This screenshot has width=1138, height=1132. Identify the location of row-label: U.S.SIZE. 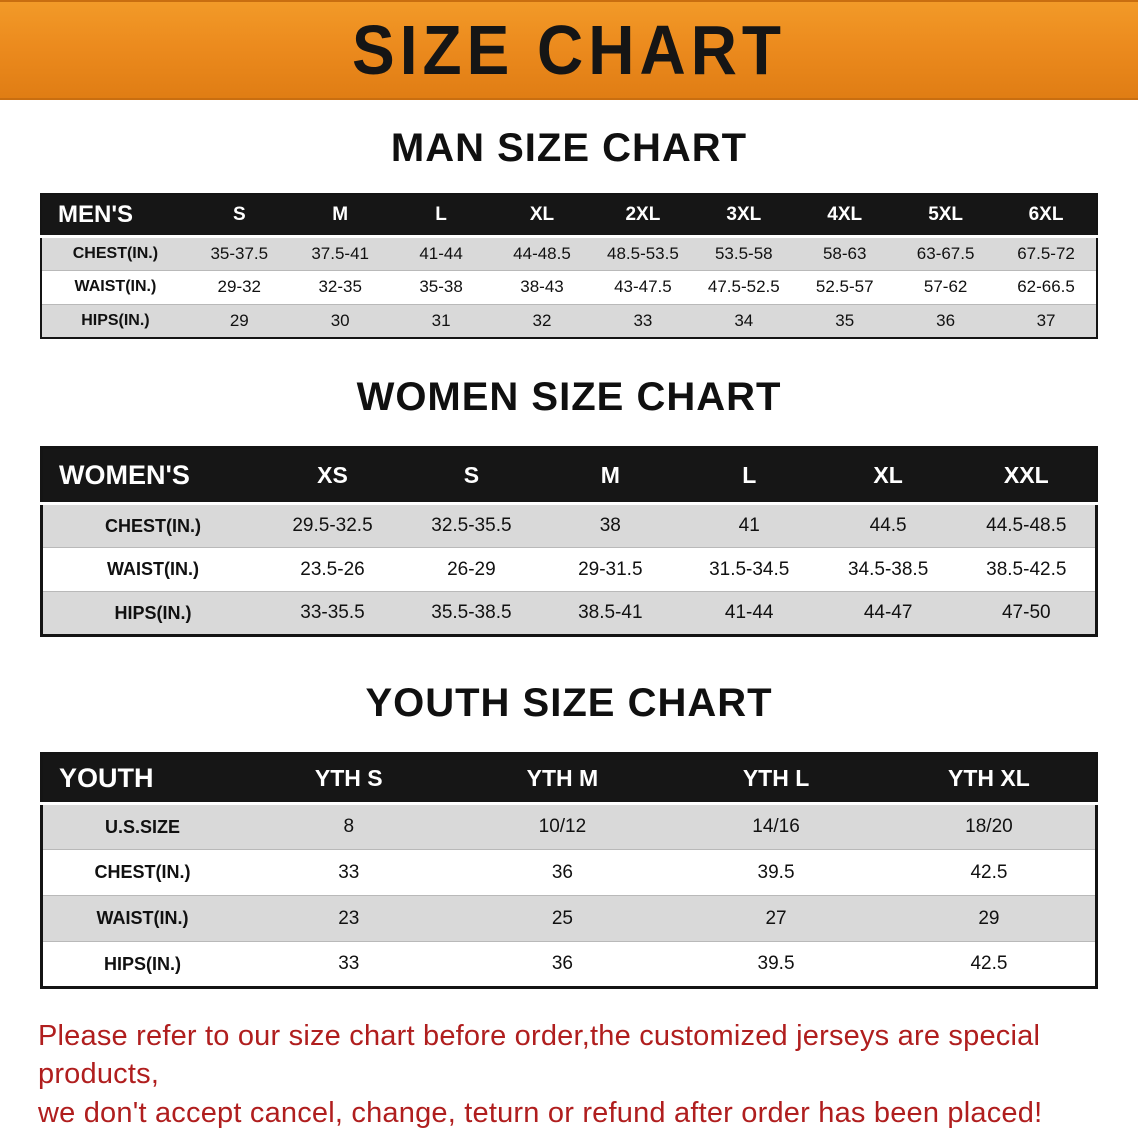
(142, 826).